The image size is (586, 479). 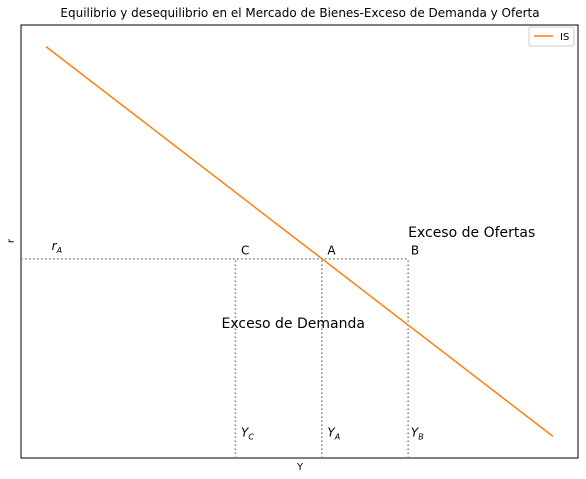 What do you see at coordinates (245, 250) in the screenshot?
I see `annotation-c: C` at bounding box center [245, 250].